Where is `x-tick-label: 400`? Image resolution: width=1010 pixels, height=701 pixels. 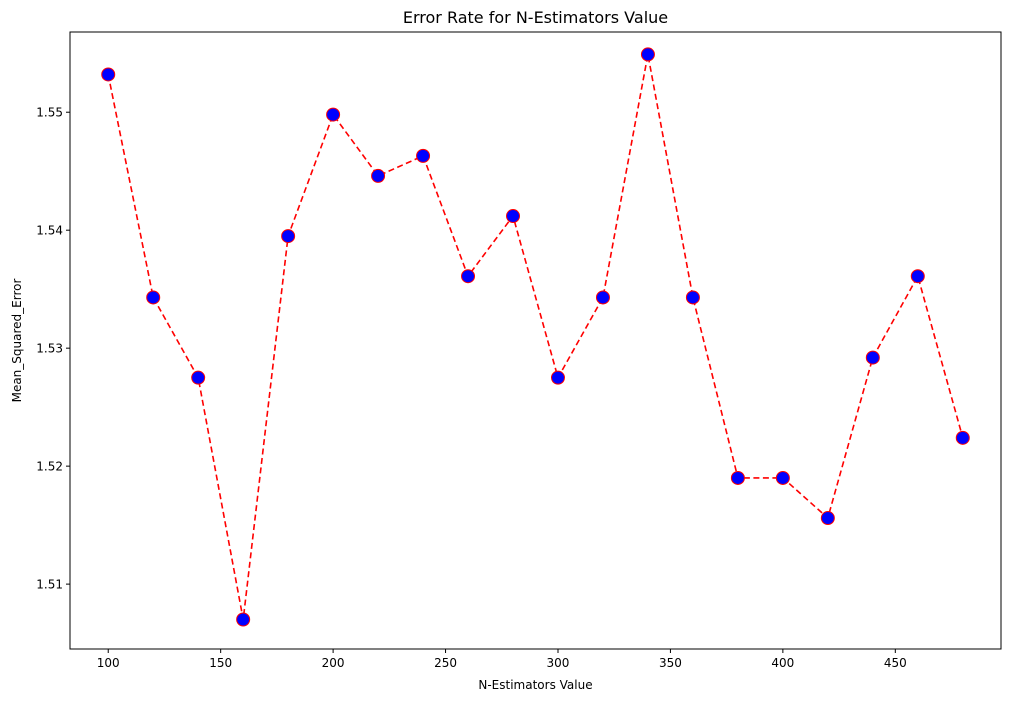
x-tick-label: 400 is located at coordinates (782, 663).